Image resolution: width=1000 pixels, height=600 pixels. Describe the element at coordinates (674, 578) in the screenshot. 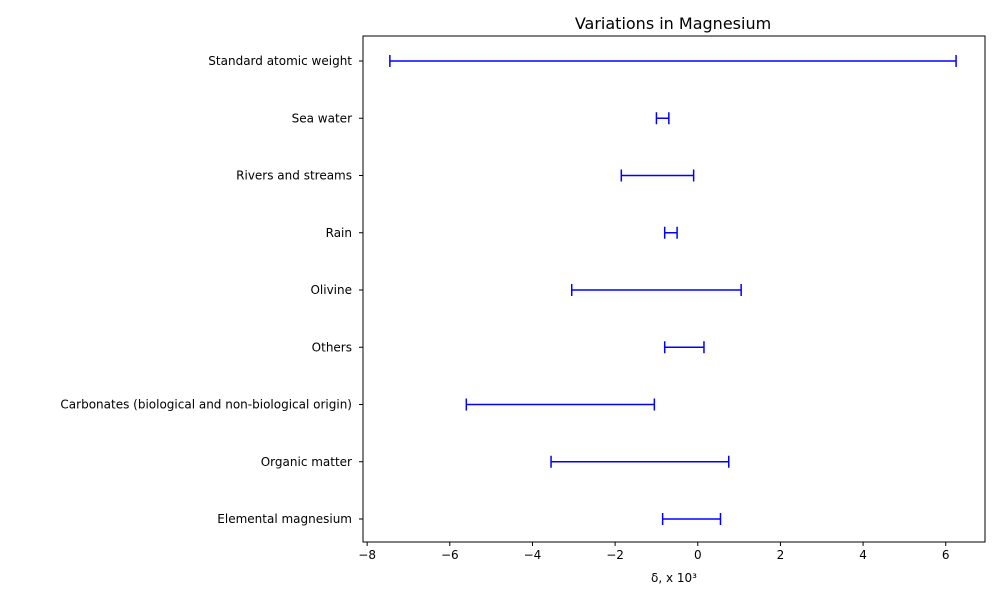

I see `x-axis-title: δ, x 10³` at that location.